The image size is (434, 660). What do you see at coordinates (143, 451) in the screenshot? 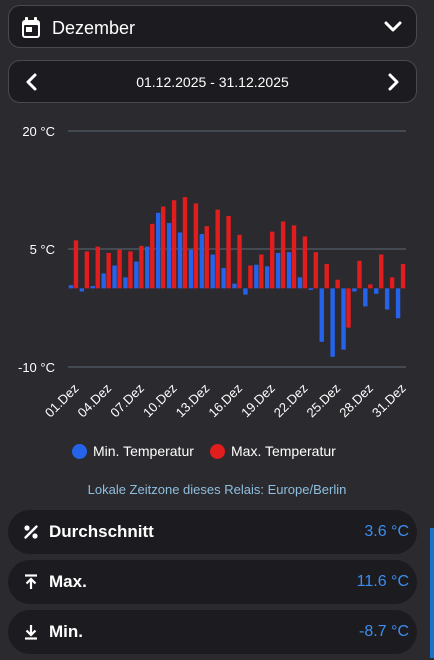
I see `legend-label-min: Min. Temperatur` at bounding box center [143, 451].